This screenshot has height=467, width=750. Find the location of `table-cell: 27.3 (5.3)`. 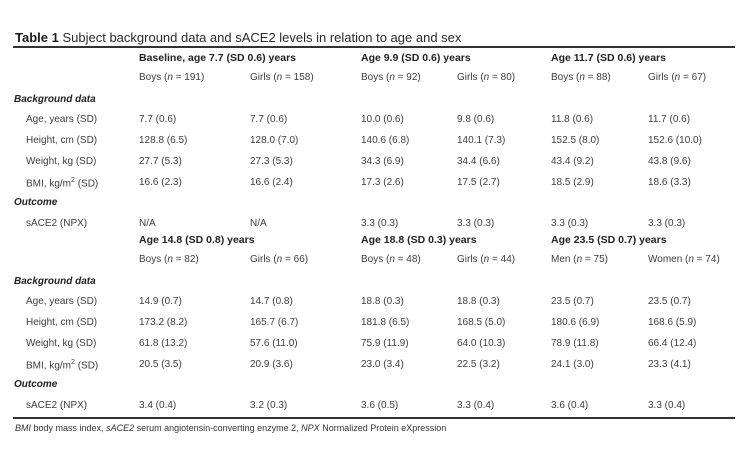

table-cell: 27.3 (5.3) is located at coordinates (271, 161).